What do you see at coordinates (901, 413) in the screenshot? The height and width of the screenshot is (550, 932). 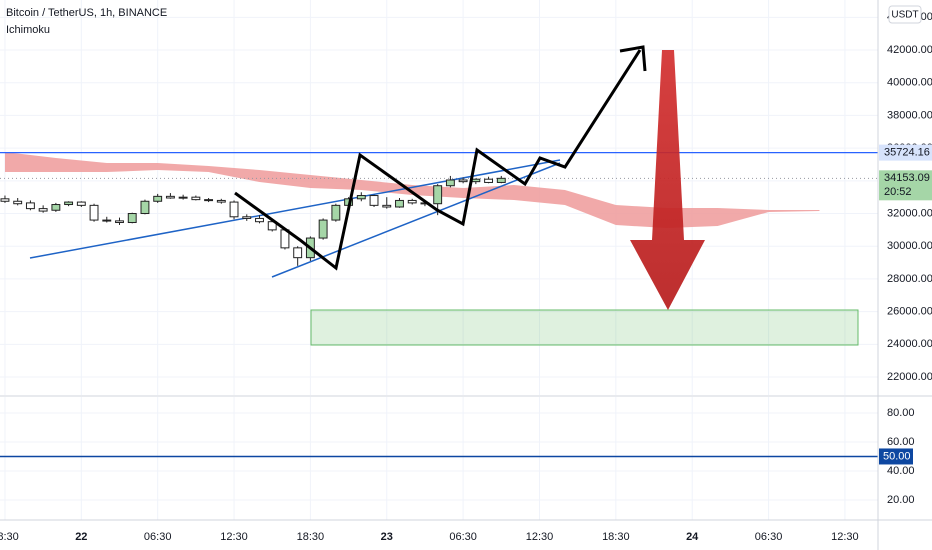 I see `lower-tick-label: 80.00` at bounding box center [901, 413].